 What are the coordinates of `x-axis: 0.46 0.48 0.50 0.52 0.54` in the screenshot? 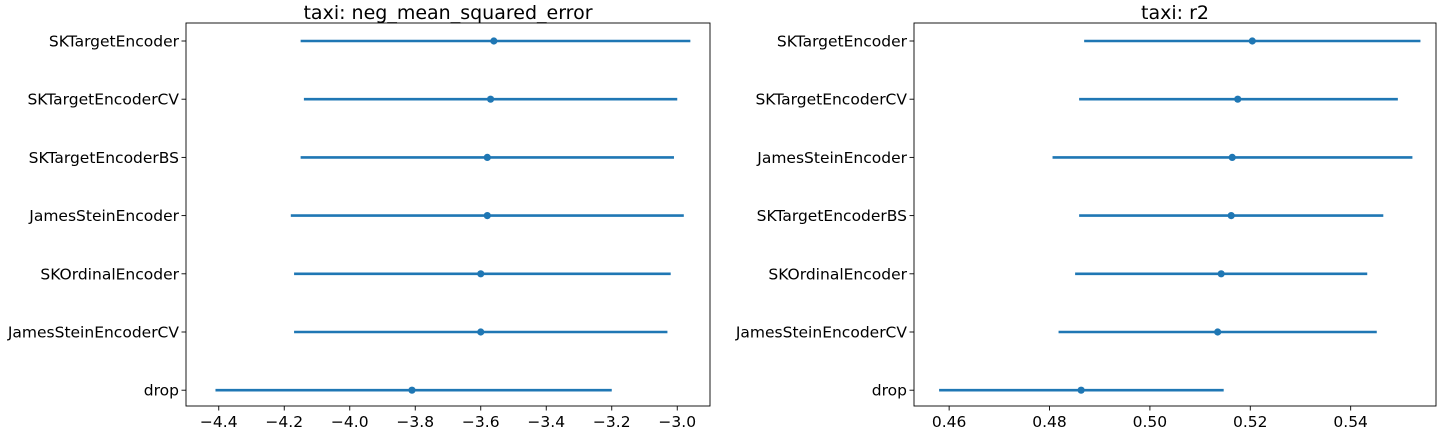 It's located at (1150, 418).